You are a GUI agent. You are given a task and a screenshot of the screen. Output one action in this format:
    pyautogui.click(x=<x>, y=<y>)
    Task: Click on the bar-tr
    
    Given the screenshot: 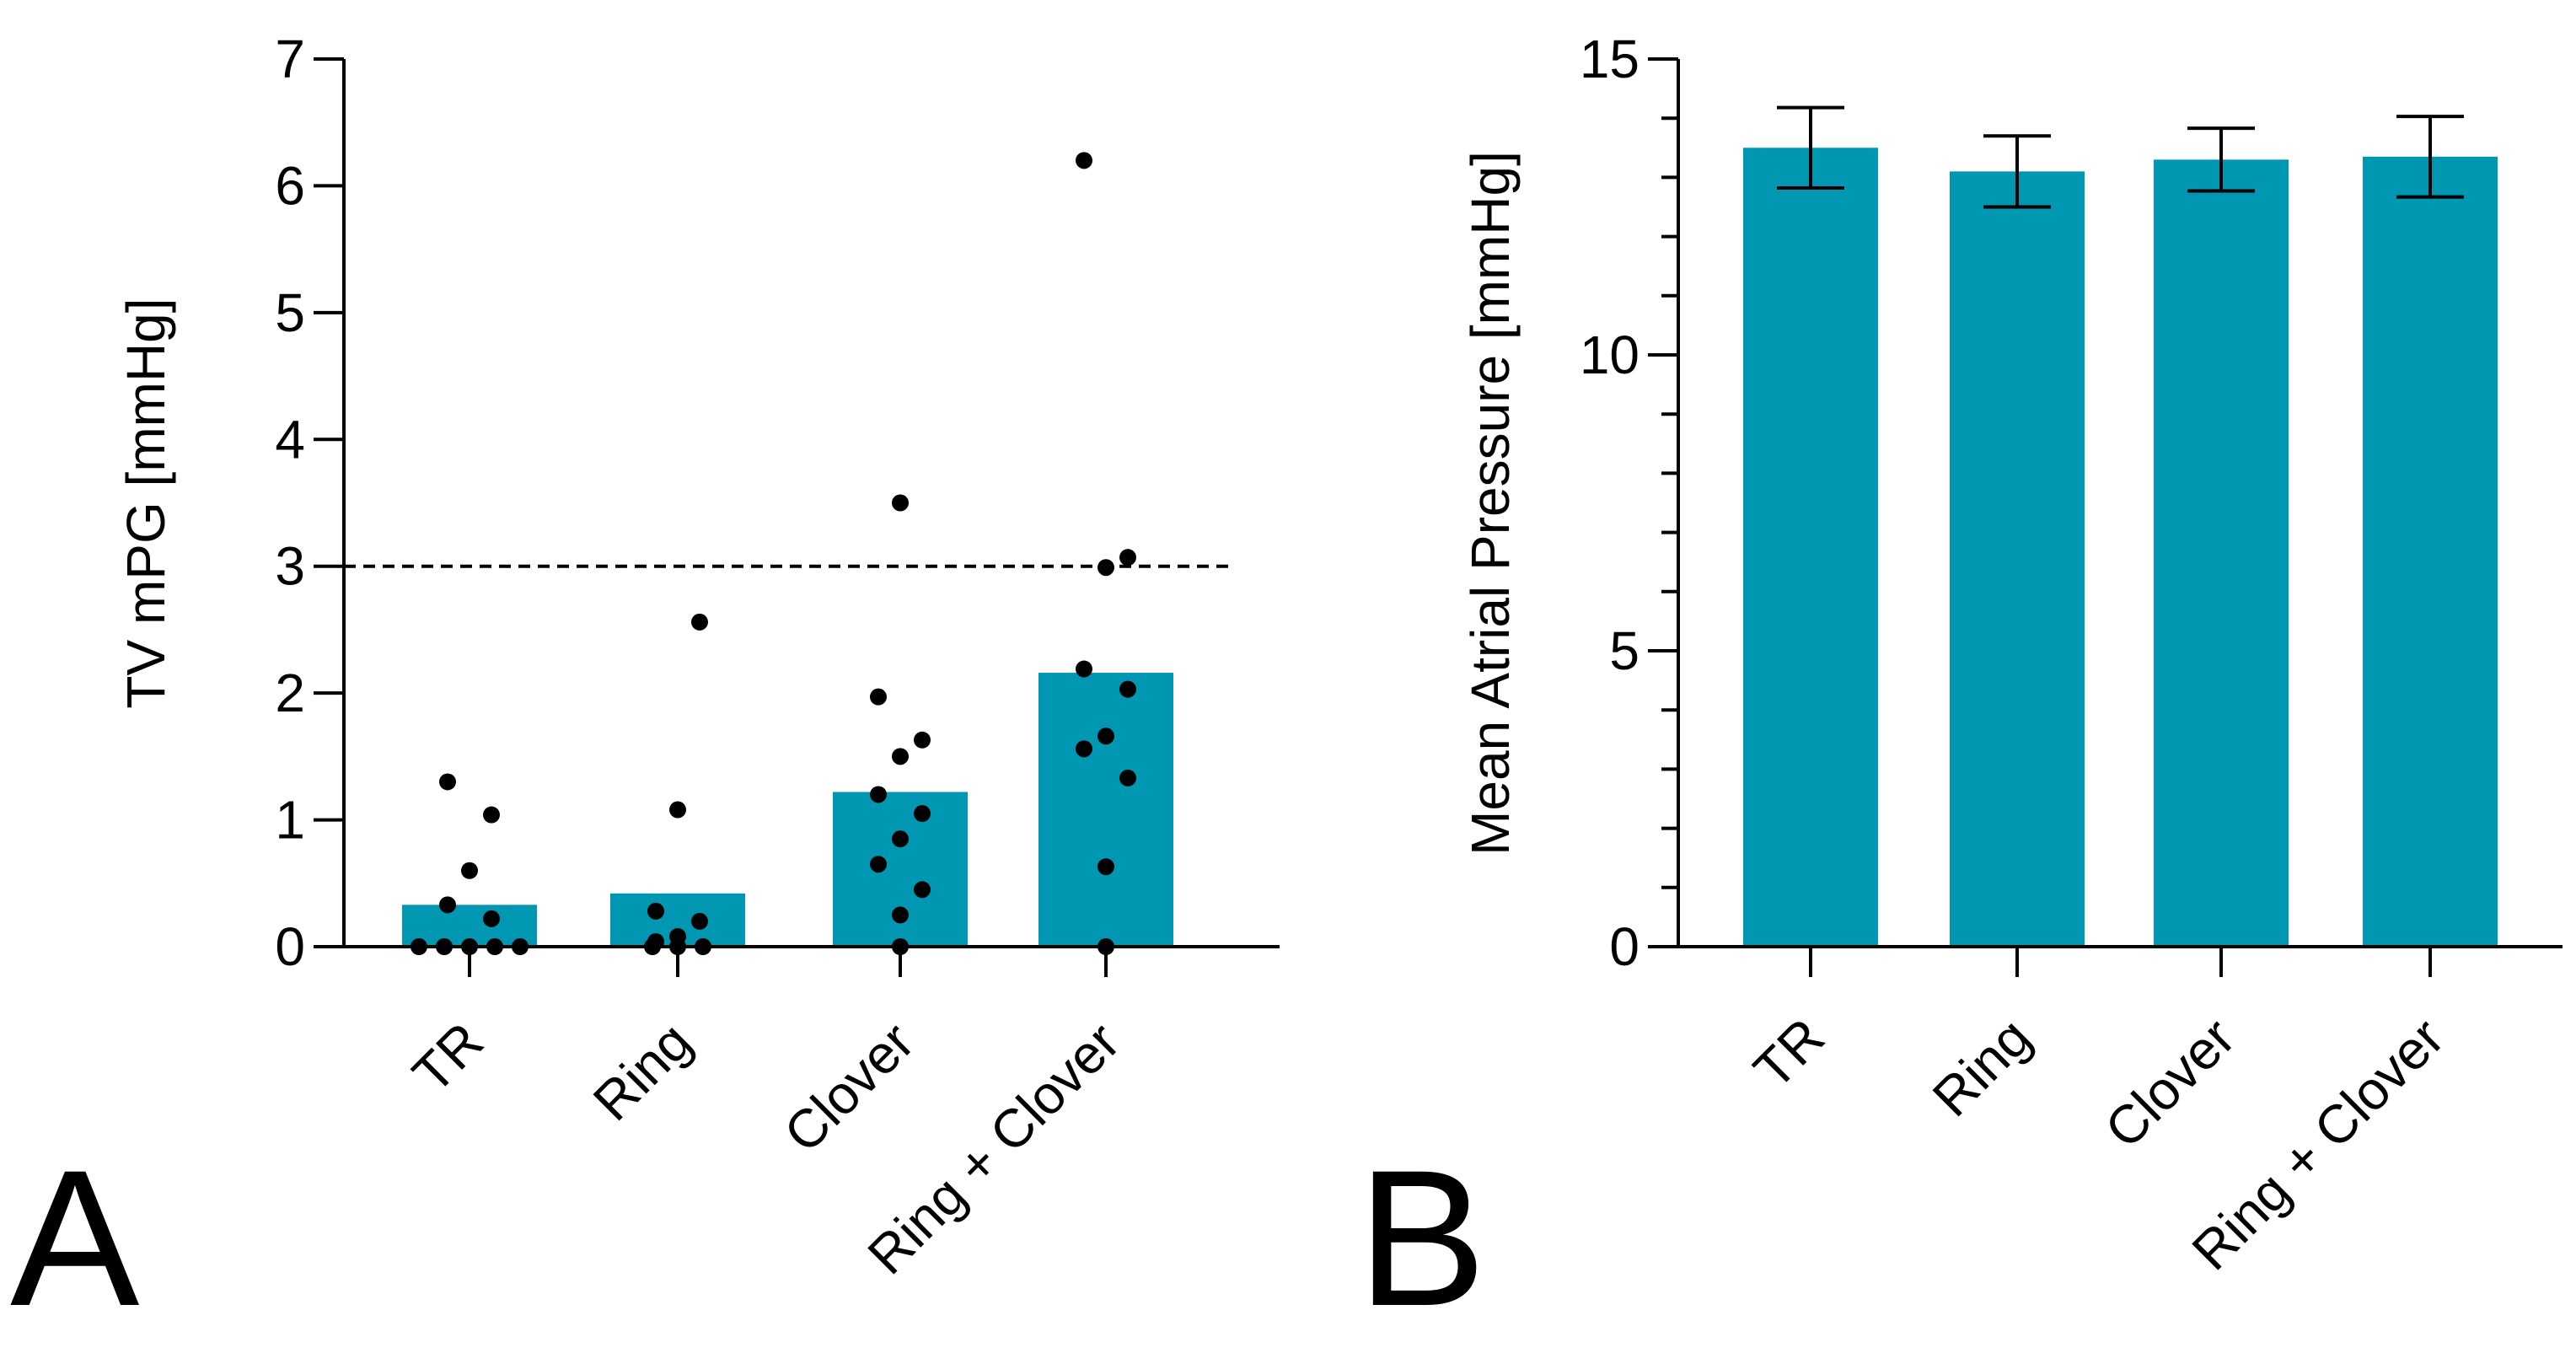 What is the action you would take?
    pyautogui.click(x=1810, y=548)
    